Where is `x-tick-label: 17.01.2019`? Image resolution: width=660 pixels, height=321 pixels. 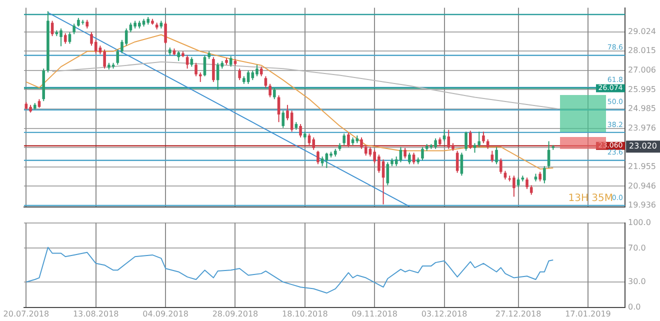 x-tick-label: 17.01.2019 is located at coordinates (588, 313).